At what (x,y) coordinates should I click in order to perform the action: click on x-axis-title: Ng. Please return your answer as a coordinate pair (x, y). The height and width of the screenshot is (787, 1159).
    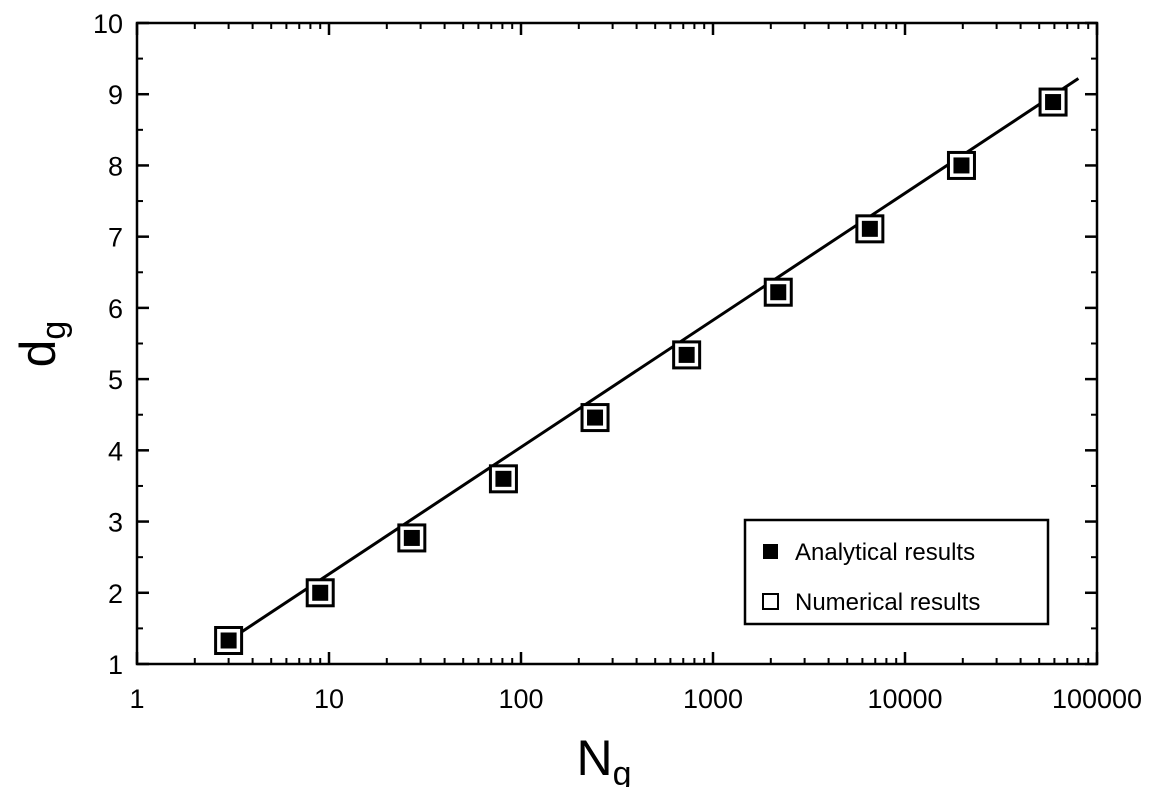
    Looking at the image, I should click on (603, 758).